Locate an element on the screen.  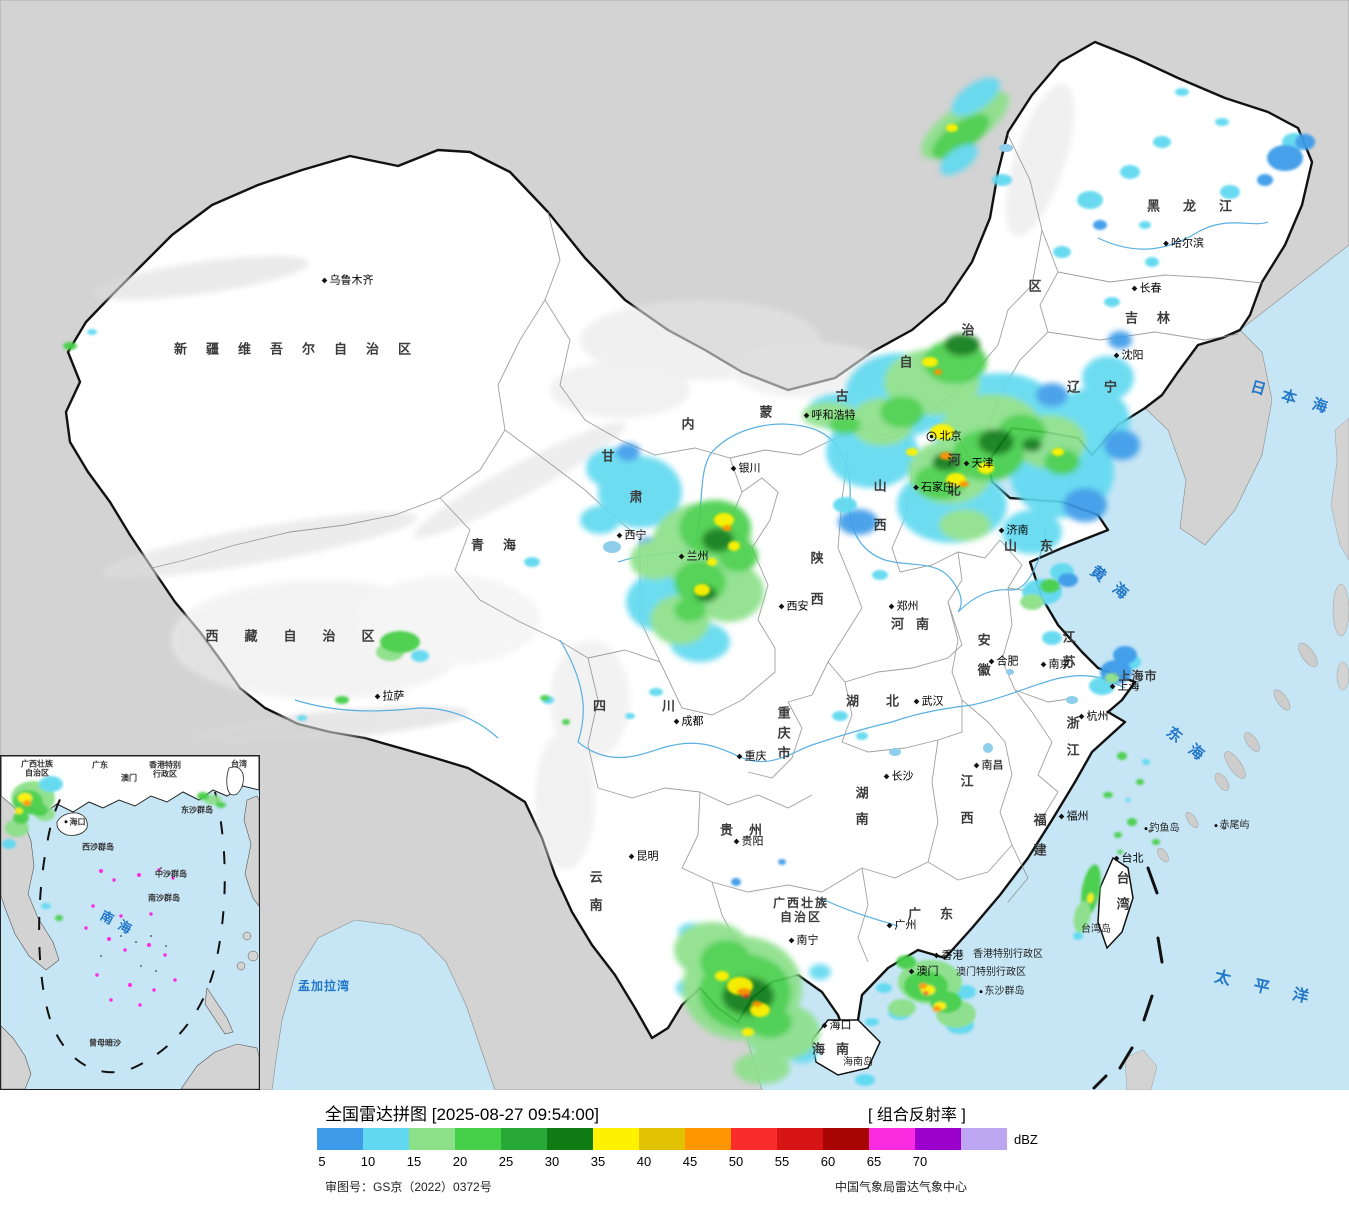
dbz-unit-label: dBZ is located at coordinates (1026, 1139).